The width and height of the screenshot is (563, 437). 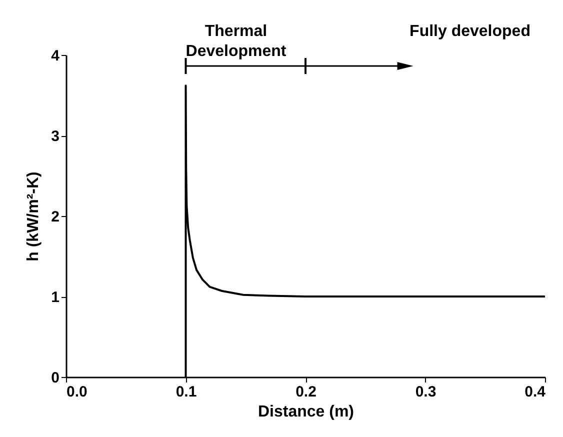 What do you see at coordinates (535, 392) in the screenshot?
I see `x-tick-label: 0.4` at bounding box center [535, 392].